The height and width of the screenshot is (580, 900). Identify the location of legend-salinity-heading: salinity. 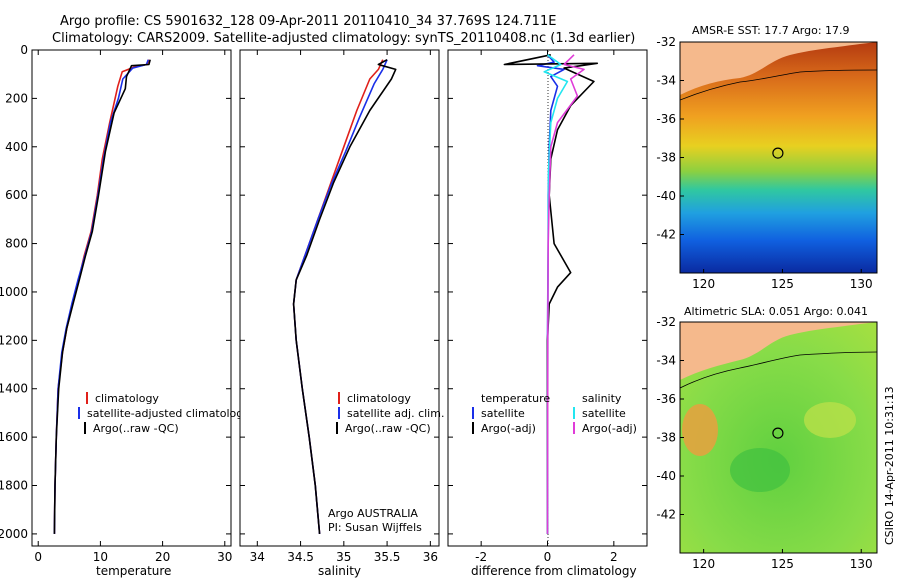
(602, 398).